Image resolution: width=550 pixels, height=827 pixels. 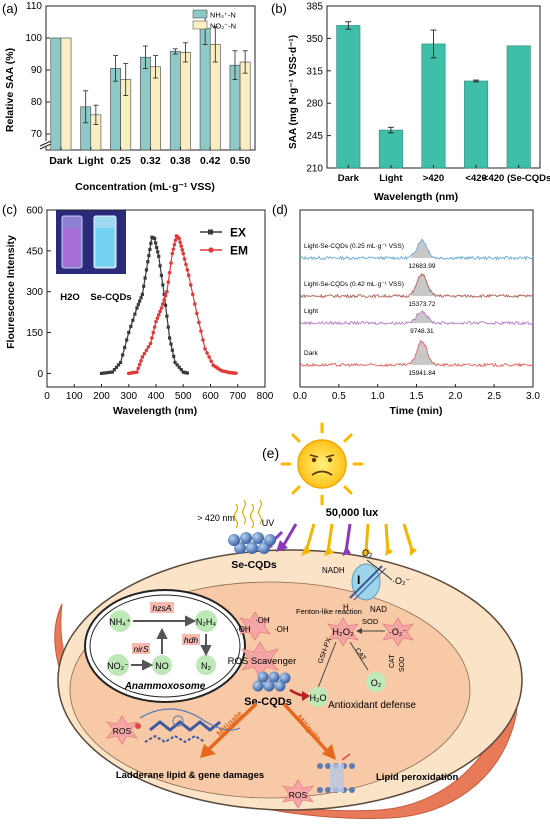 I want to click on x-tick-label-a: 0.50, so click(x=240, y=161).